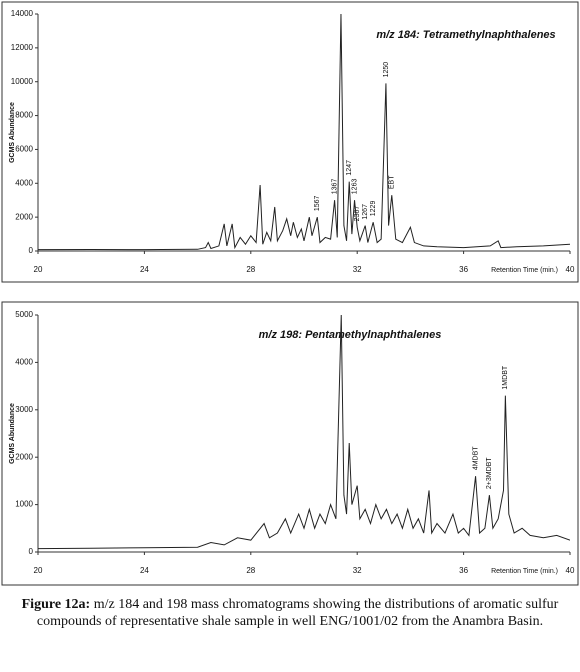  Describe the element at coordinates (357, 214) in the screenshot. I see `peak-label: 2367` at that location.